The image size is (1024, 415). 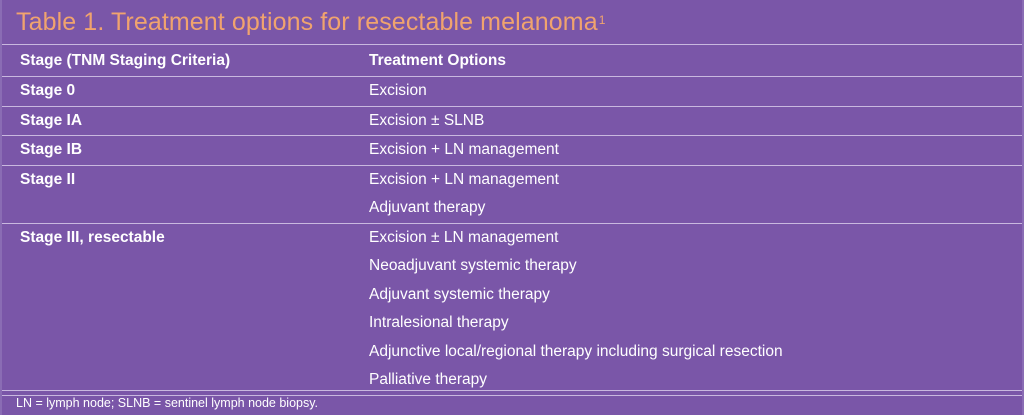 What do you see at coordinates (464, 237) in the screenshot?
I see `treatment-option: Excision ± LN management` at bounding box center [464, 237].